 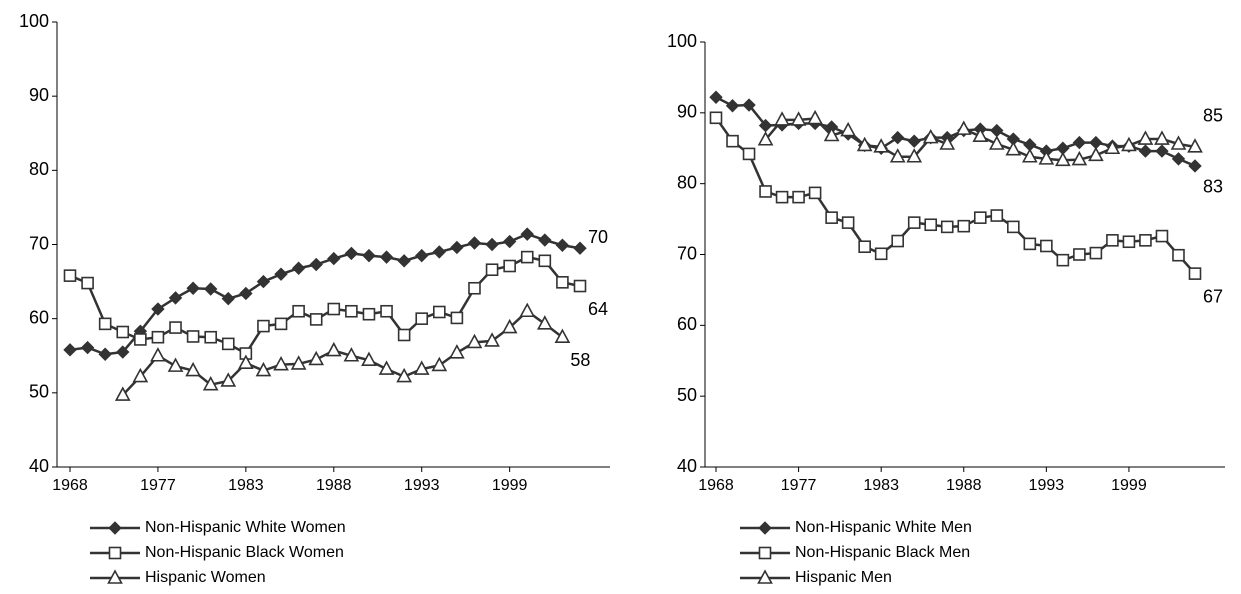 I want to click on series-line, so click(x=342, y=352).